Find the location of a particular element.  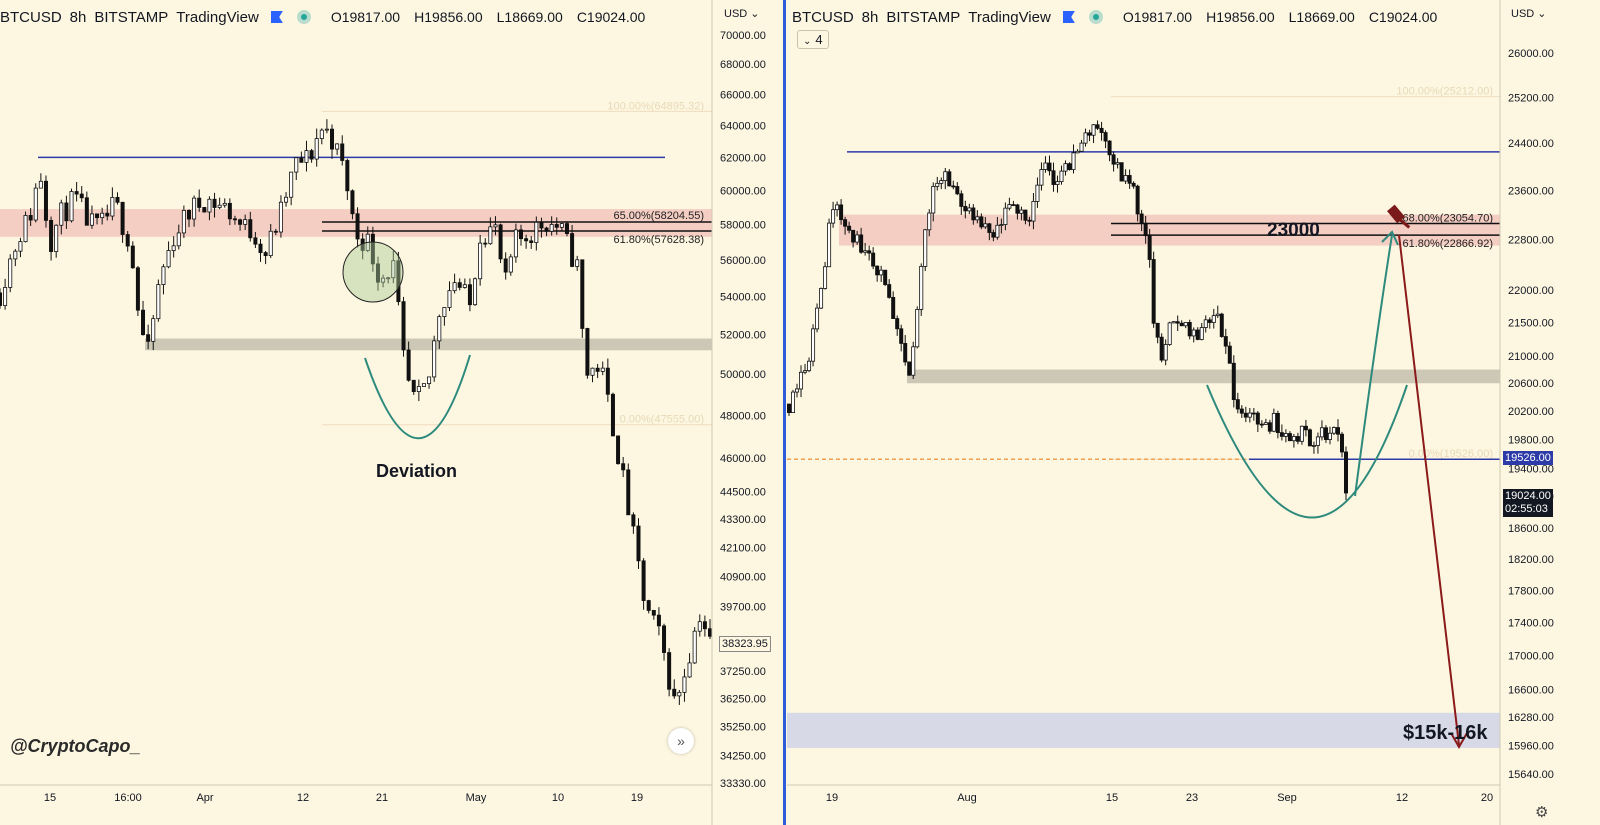

y-axis-tick-label: 35250.00 is located at coordinates (743, 728).